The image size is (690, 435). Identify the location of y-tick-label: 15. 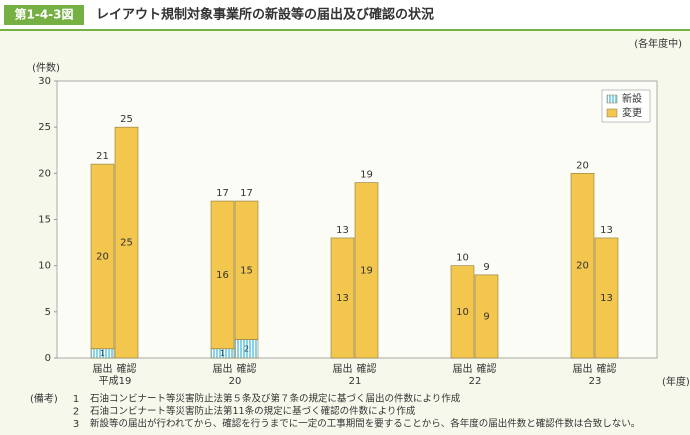
(44, 220).